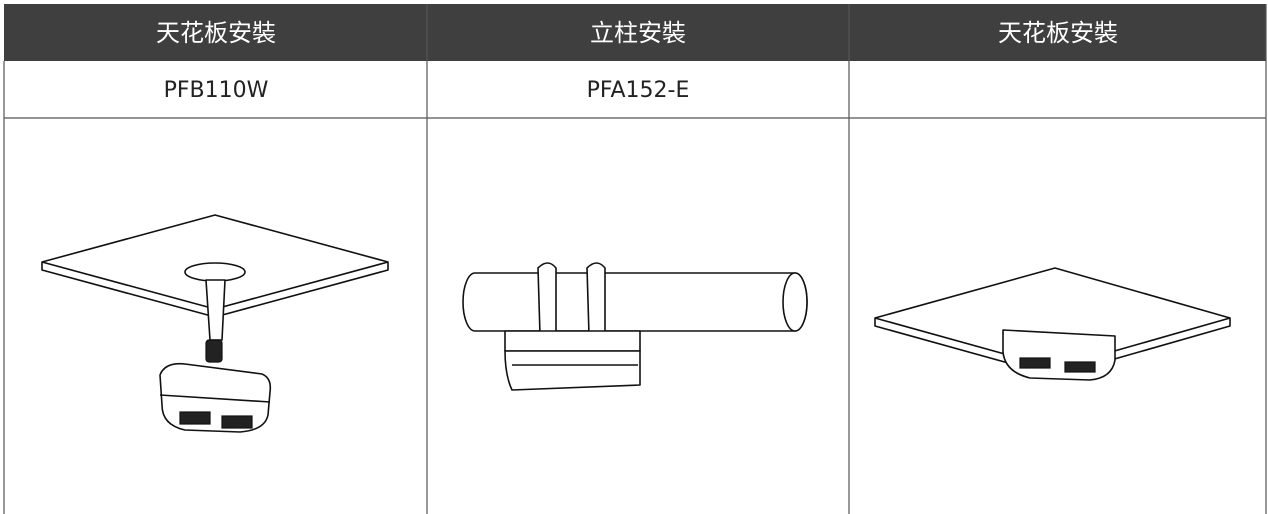  I want to click on ceiling-flush-illustration, so click(1052, 324).